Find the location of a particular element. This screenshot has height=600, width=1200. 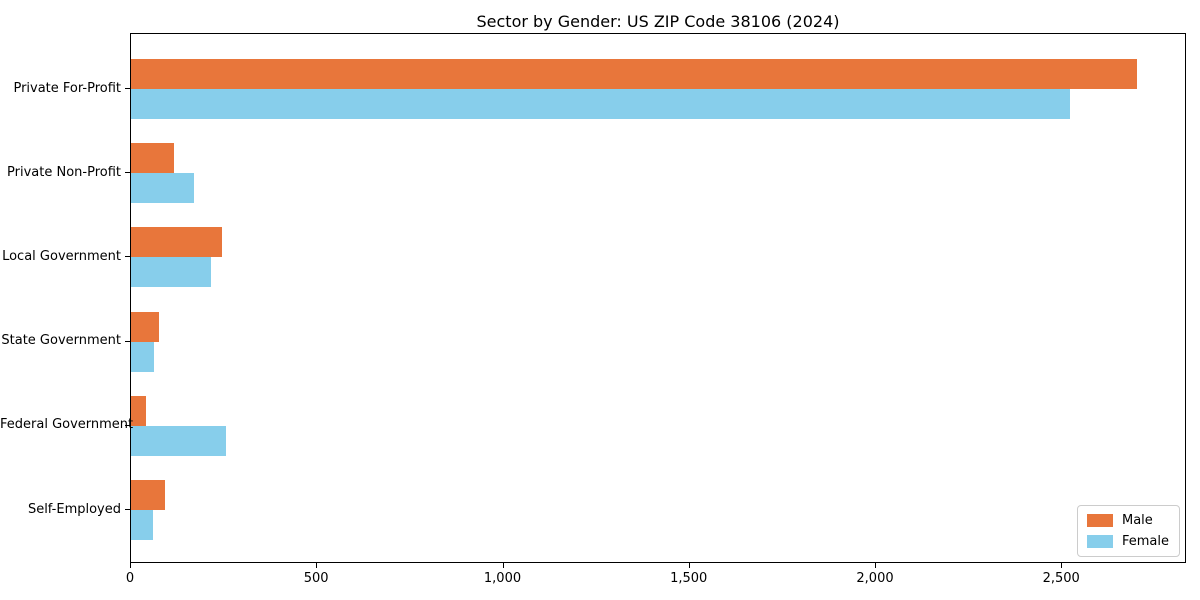

y-tick-label: Private For-Profit is located at coordinates (67, 88).